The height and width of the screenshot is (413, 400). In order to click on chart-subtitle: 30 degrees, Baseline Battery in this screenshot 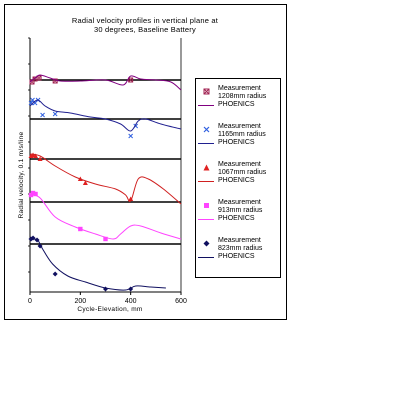, I will do `click(145, 29)`.